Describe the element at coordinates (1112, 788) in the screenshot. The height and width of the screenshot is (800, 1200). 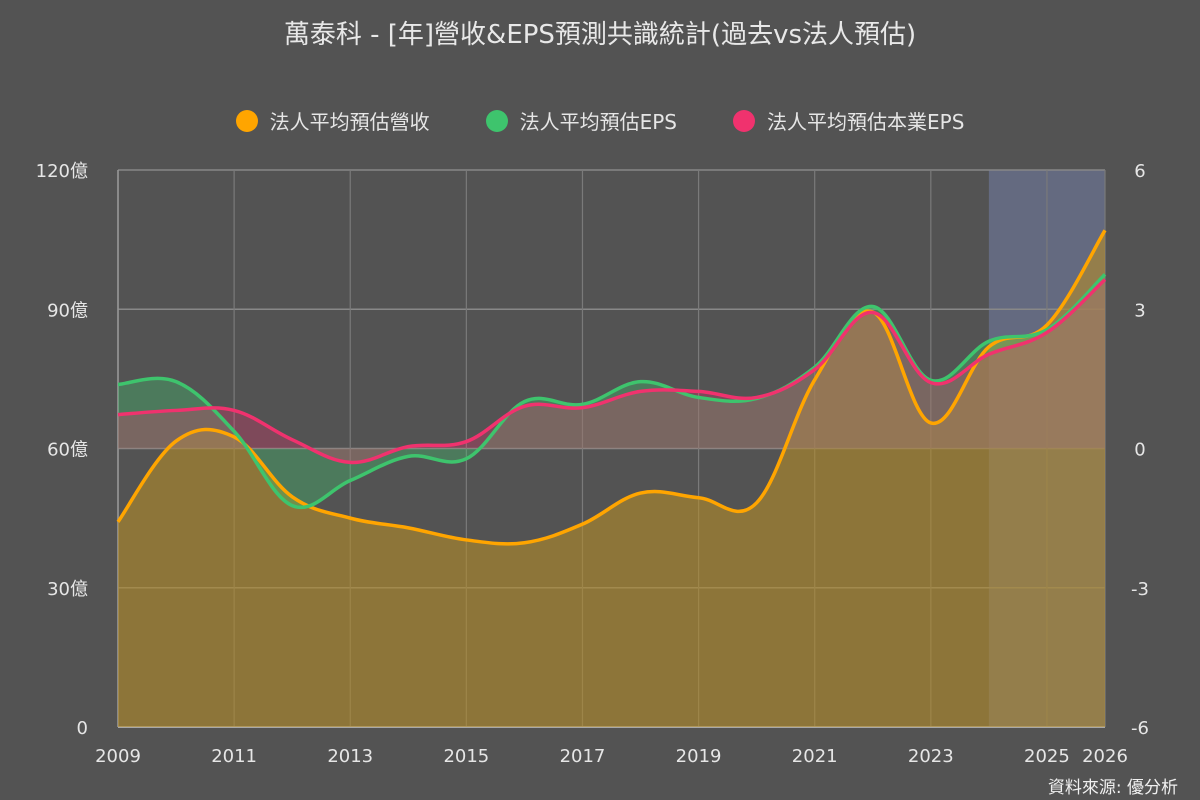
I see `source-note: 資料來源: 優分析` at that location.